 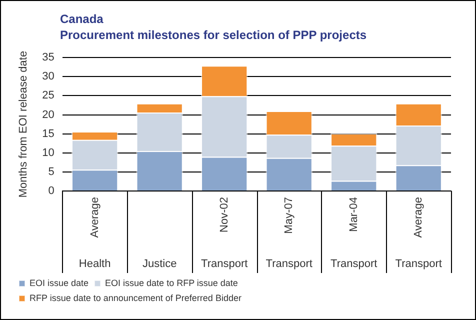 I want to click on y-tick-label: 25, so click(x=48, y=96).